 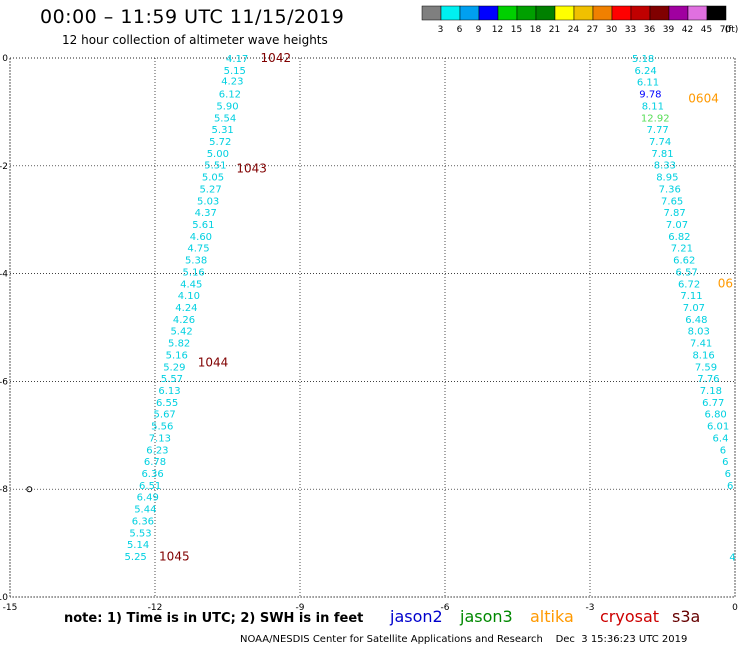 What do you see at coordinates (718, 427) in the screenshot?
I see `data-point-label: 6.01` at bounding box center [718, 427].